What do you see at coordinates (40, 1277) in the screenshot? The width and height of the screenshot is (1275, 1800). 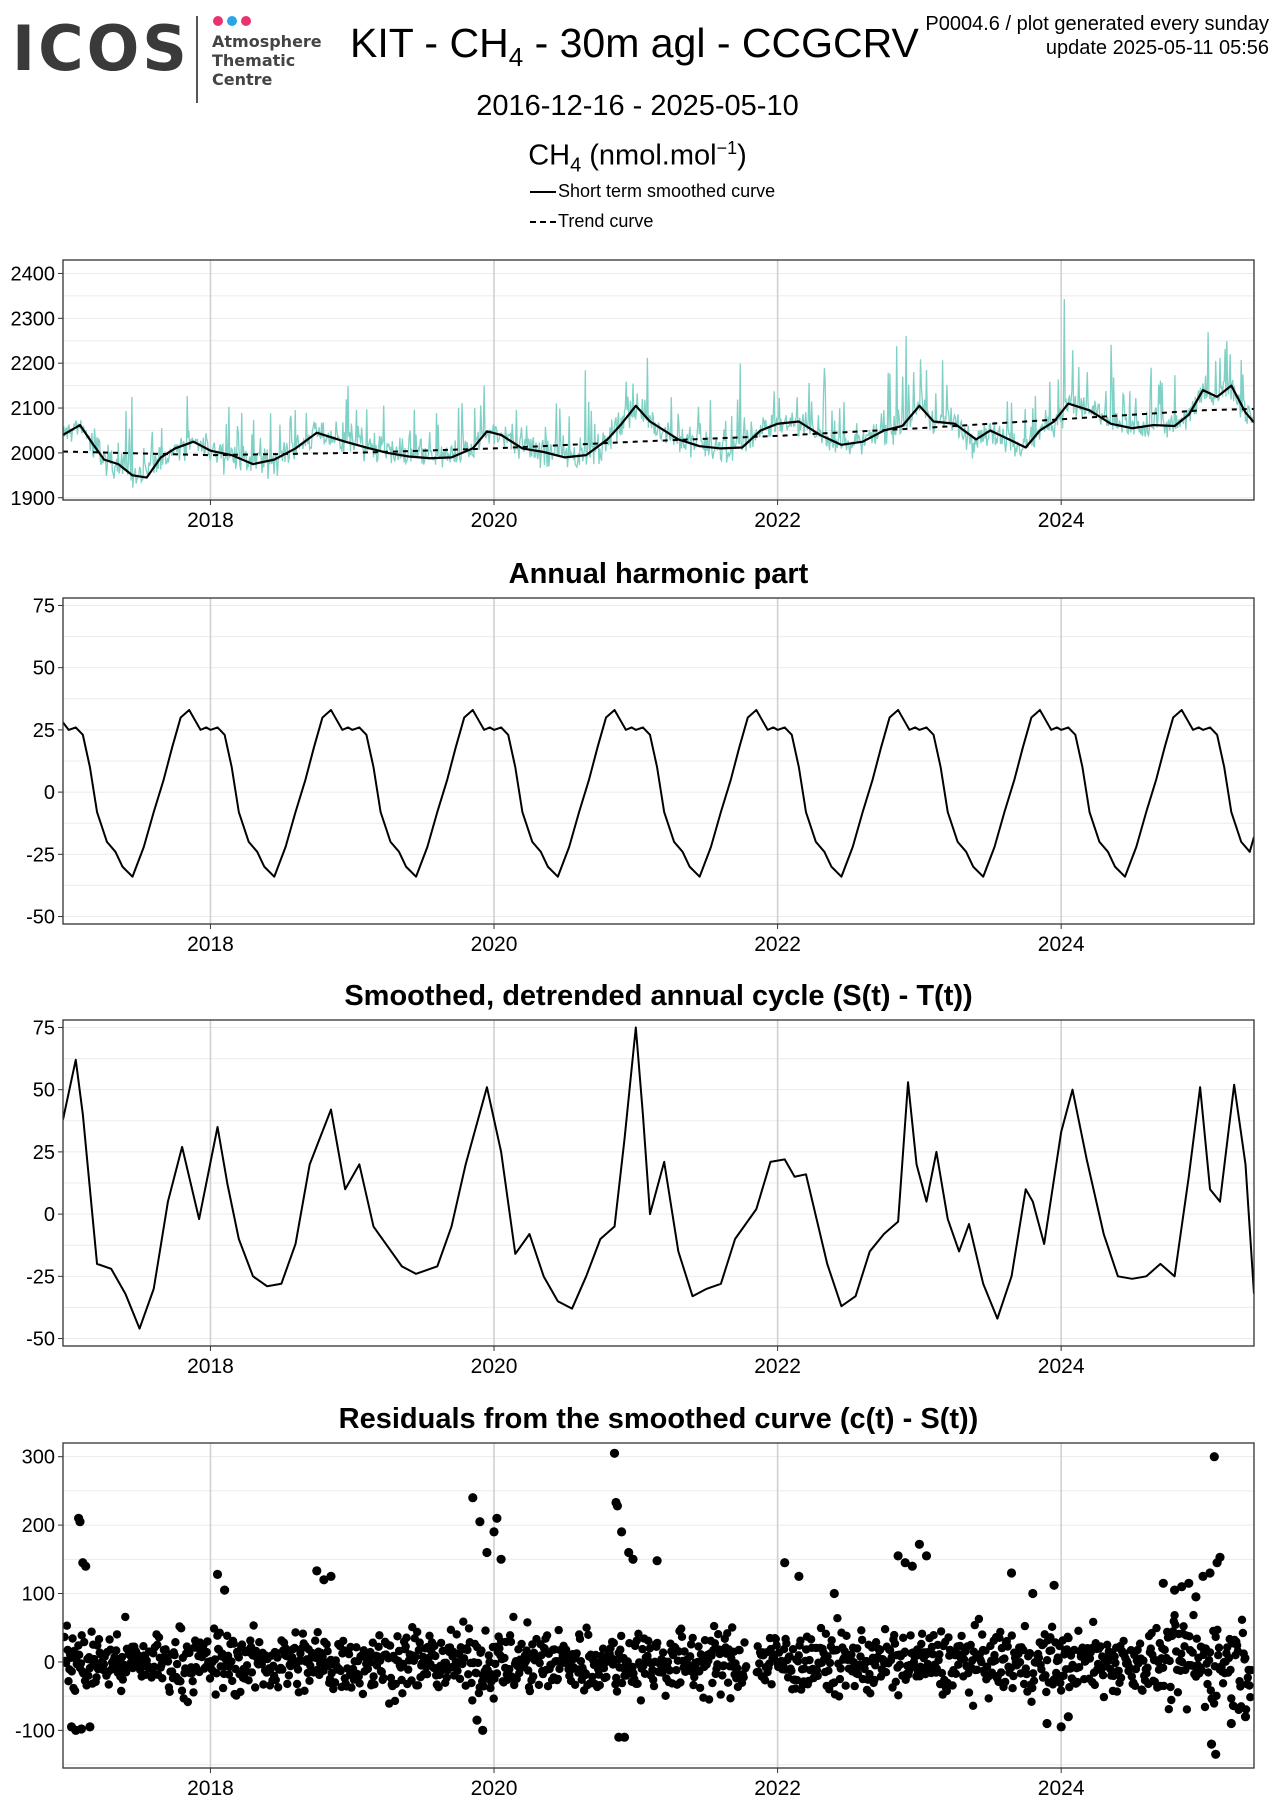 I see `y-tick-label: -25` at bounding box center [40, 1277].